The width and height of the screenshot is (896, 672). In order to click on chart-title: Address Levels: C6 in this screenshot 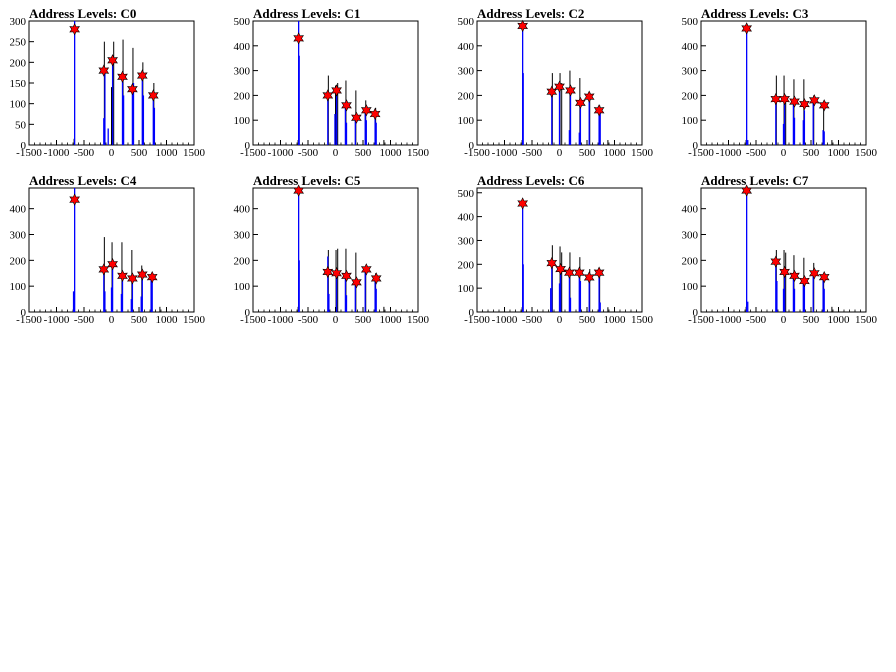, I will do `click(531, 180)`.